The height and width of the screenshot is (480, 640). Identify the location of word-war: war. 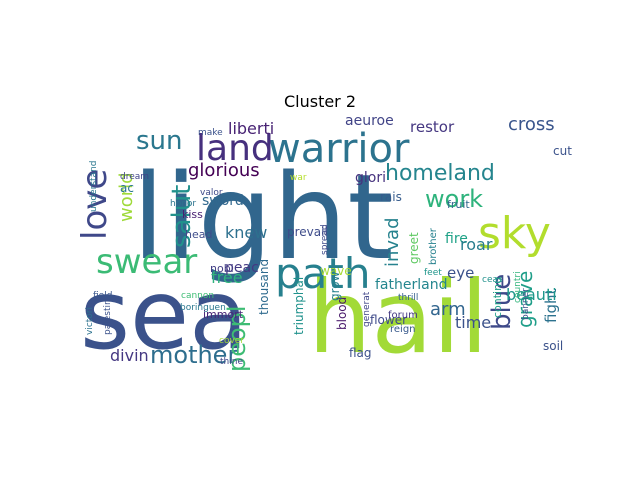
(298, 178).